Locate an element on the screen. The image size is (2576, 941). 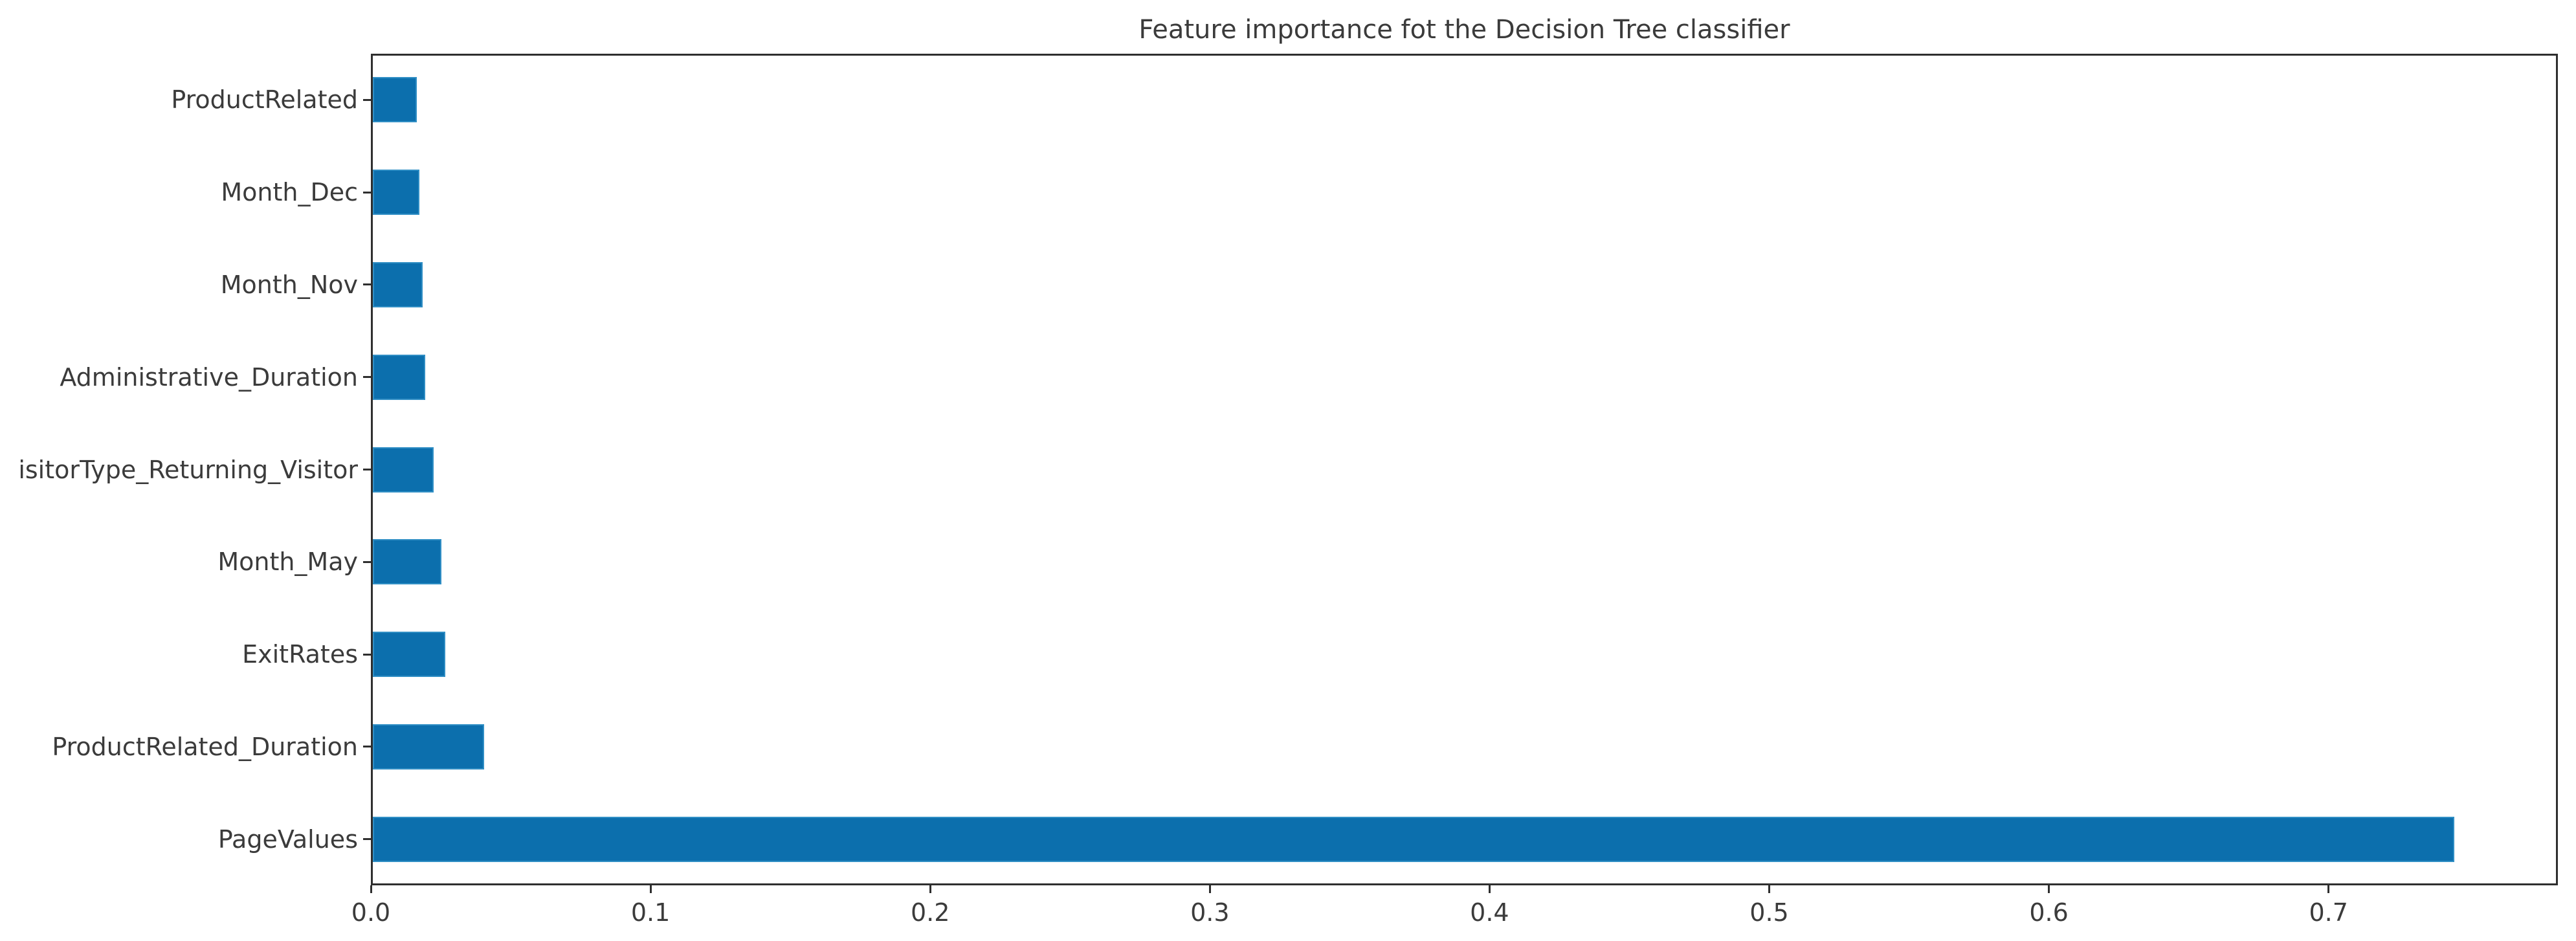
y-tick-label-productrelated-duration: ProductRelated_Duration is located at coordinates (205, 746).